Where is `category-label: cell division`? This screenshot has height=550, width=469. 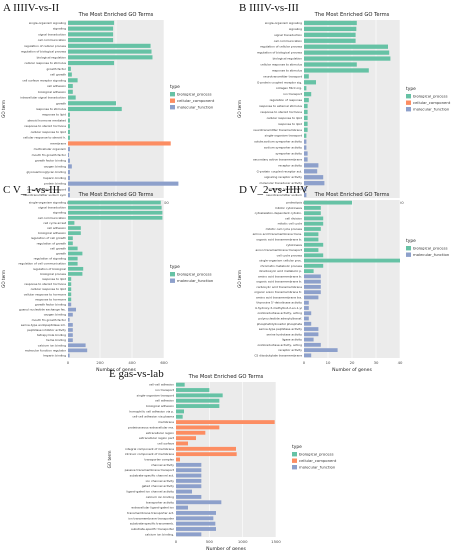 category-label: cell division is located at coordinates (293, 218).